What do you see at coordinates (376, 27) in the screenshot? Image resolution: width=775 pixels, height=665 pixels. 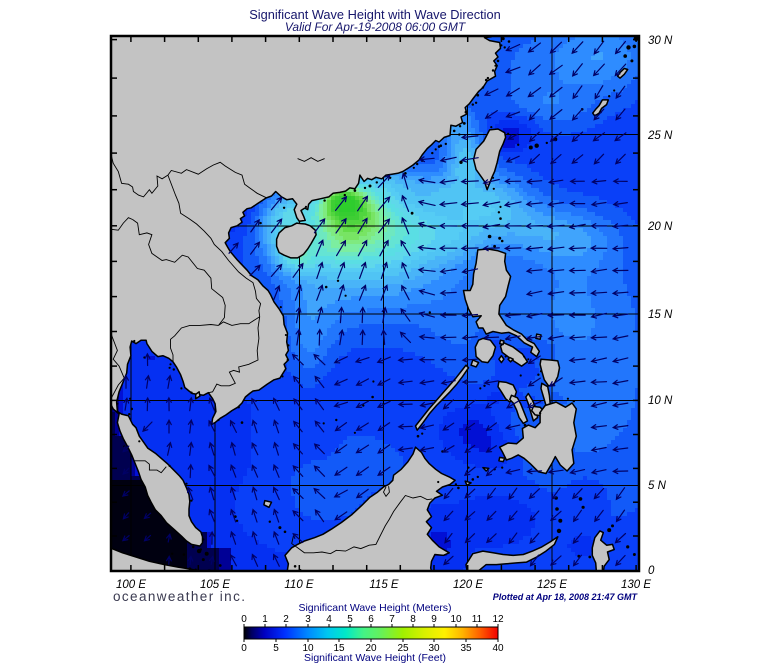 I see `svg-text:Valid For Apr-19-2008 06:00 GM: Valid For Apr-19-2008 06:00 GMT` at bounding box center [376, 27].